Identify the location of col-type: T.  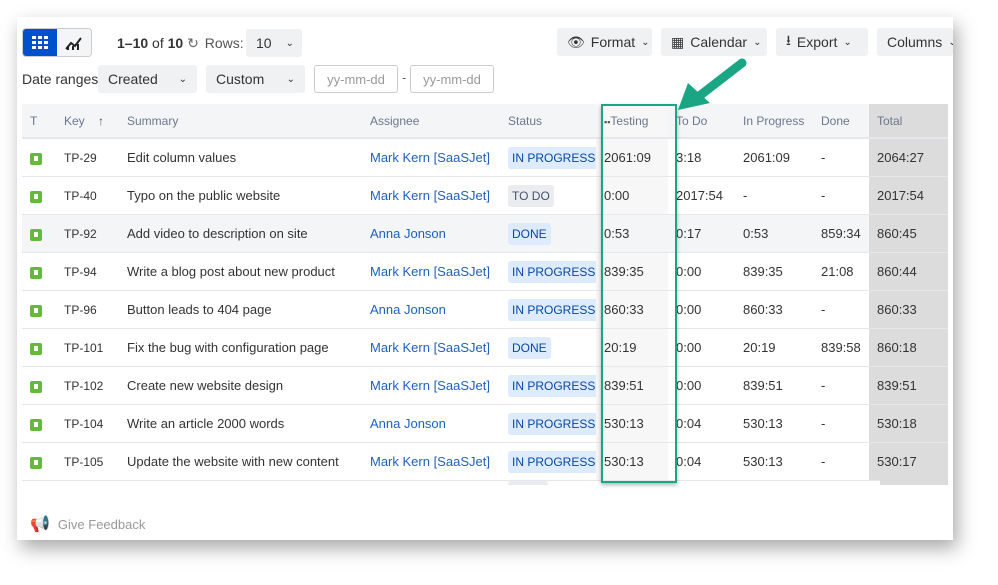
(39, 121).